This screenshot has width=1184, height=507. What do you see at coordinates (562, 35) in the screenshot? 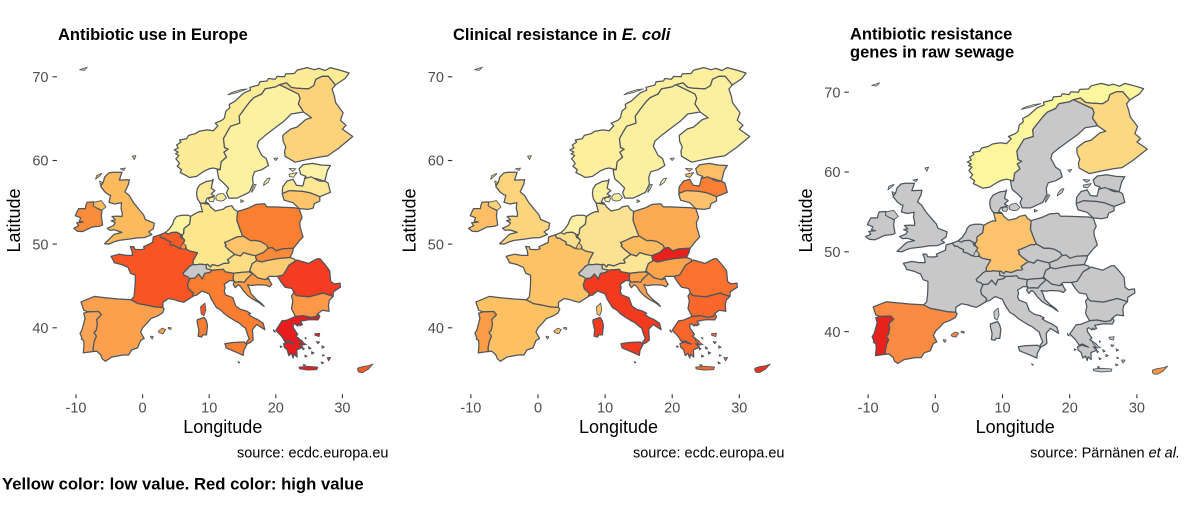
I see `svg-text: Clinical resistance in E. coli` at bounding box center [562, 35].